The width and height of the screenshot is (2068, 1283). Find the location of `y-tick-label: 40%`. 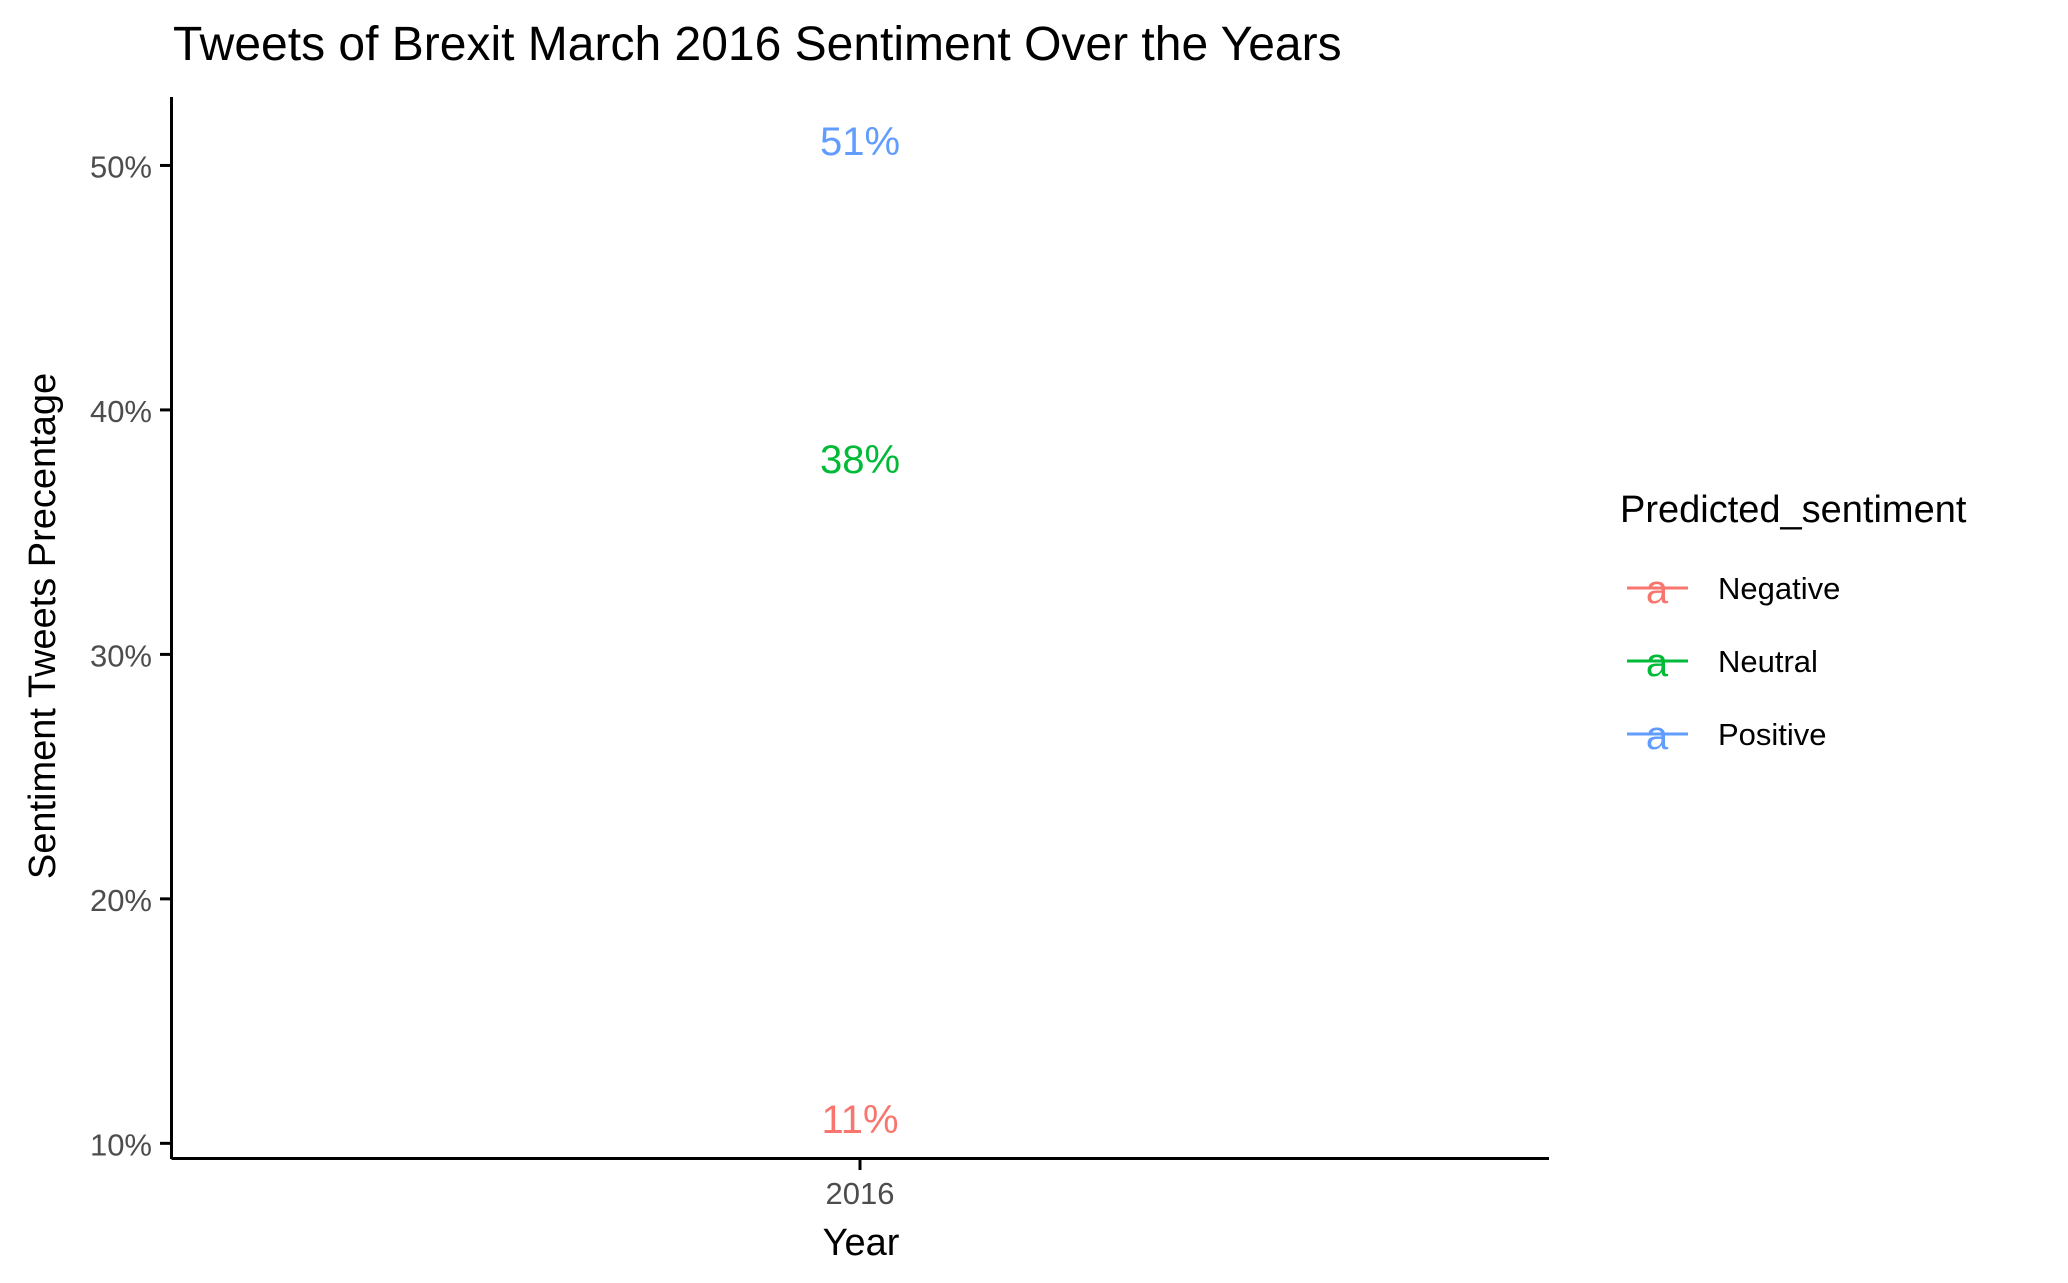

y-tick-label: 40% is located at coordinates (121, 411).